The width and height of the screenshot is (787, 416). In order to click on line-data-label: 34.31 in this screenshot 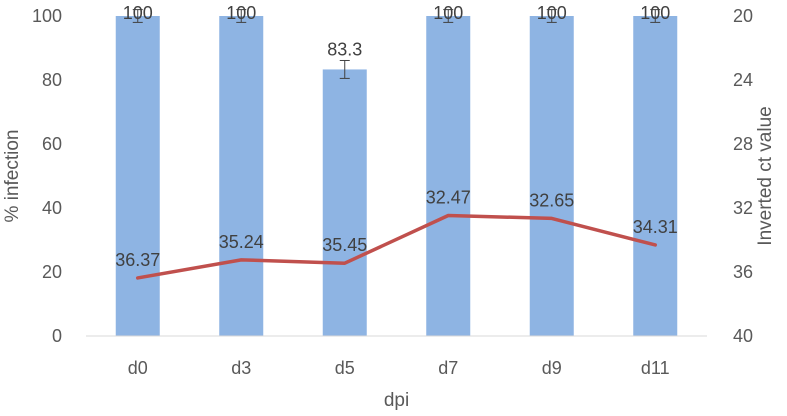, I will do `click(655, 227)`.